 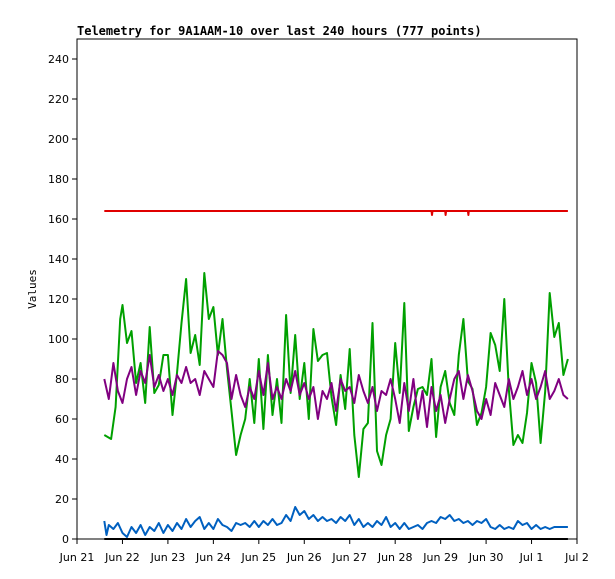 I want to click on y-axis-label: Values, so click(x=32, y=289).